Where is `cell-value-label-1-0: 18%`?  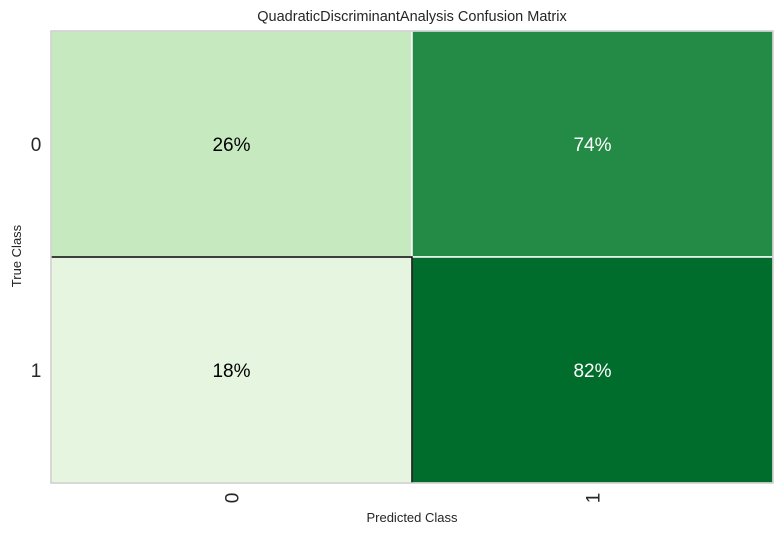
cell-value-label-1-0: 18% is located at coordinates (231, 371).